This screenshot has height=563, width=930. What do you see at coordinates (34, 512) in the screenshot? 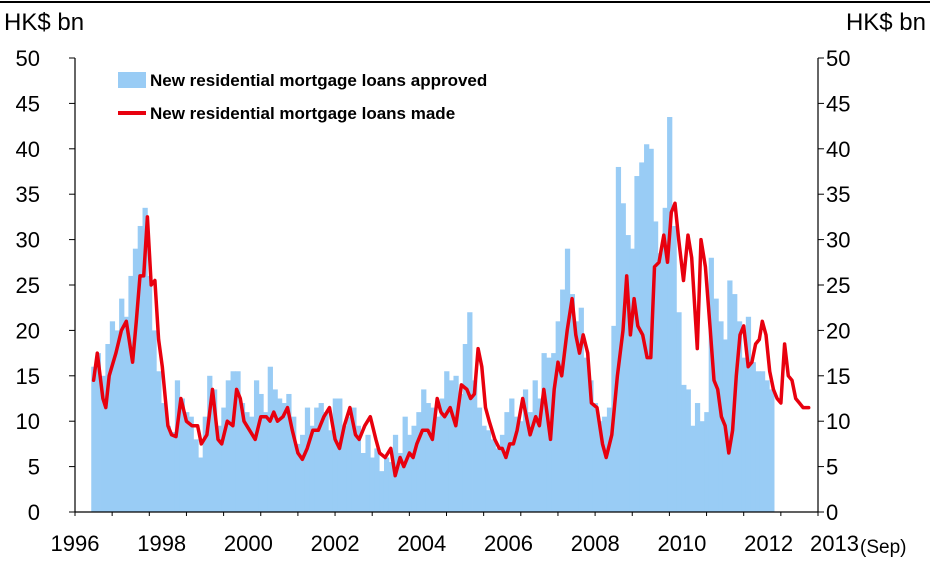
I see `y-tick-label-left: 0` at bounding box center [34, 512].